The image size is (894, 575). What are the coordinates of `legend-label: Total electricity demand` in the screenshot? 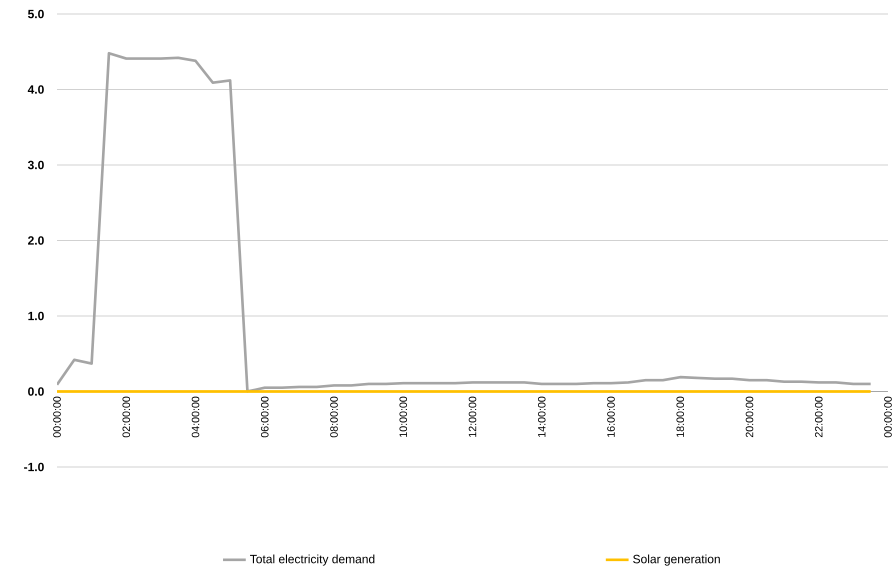 It's located at (312, 560).